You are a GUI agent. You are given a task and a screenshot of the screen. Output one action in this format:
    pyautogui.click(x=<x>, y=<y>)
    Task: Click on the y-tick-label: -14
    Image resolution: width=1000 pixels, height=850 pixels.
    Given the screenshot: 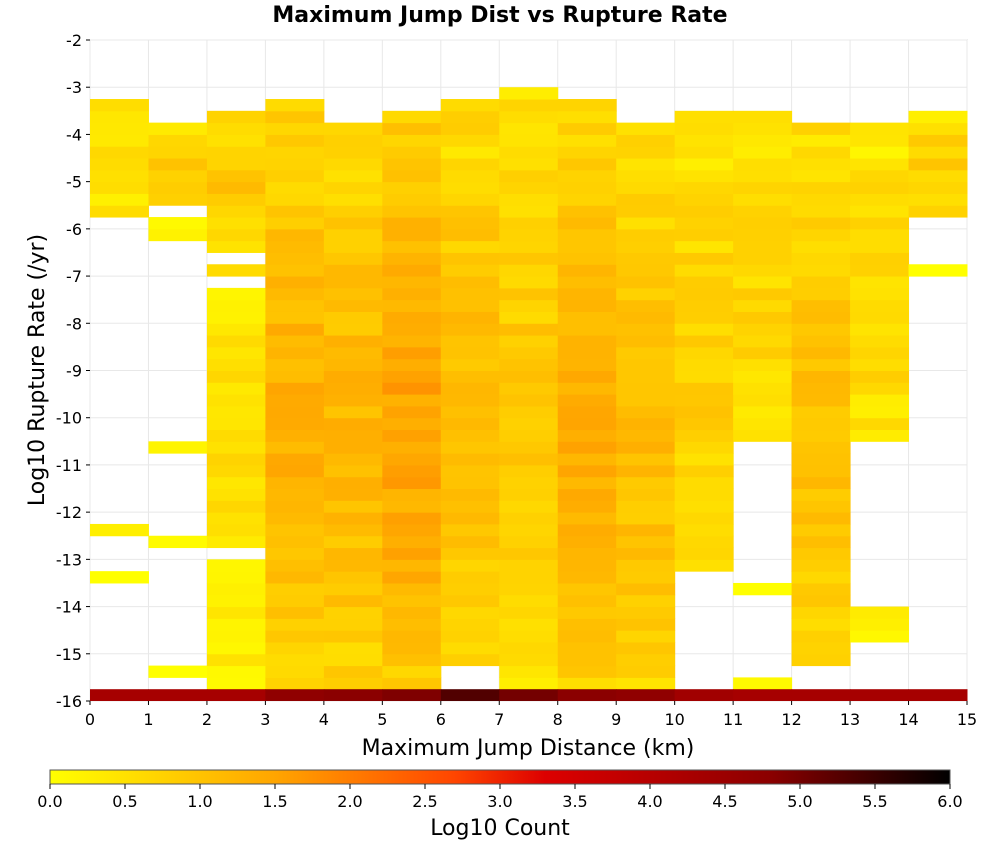 What is the action you would take?
    pyautogui.click(x=69, y=607)
    